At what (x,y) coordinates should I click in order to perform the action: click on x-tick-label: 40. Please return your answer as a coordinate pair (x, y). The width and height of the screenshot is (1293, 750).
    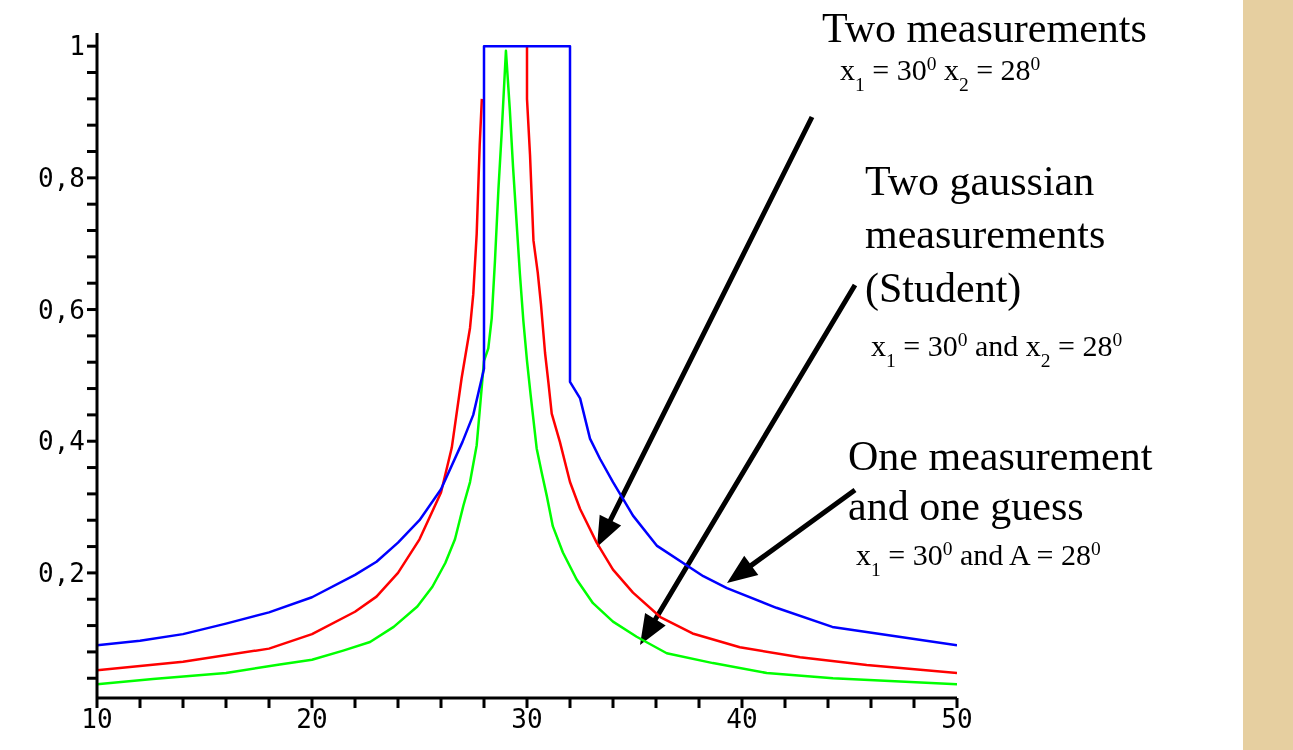
    Looking at the image, I should click on (742, 719).